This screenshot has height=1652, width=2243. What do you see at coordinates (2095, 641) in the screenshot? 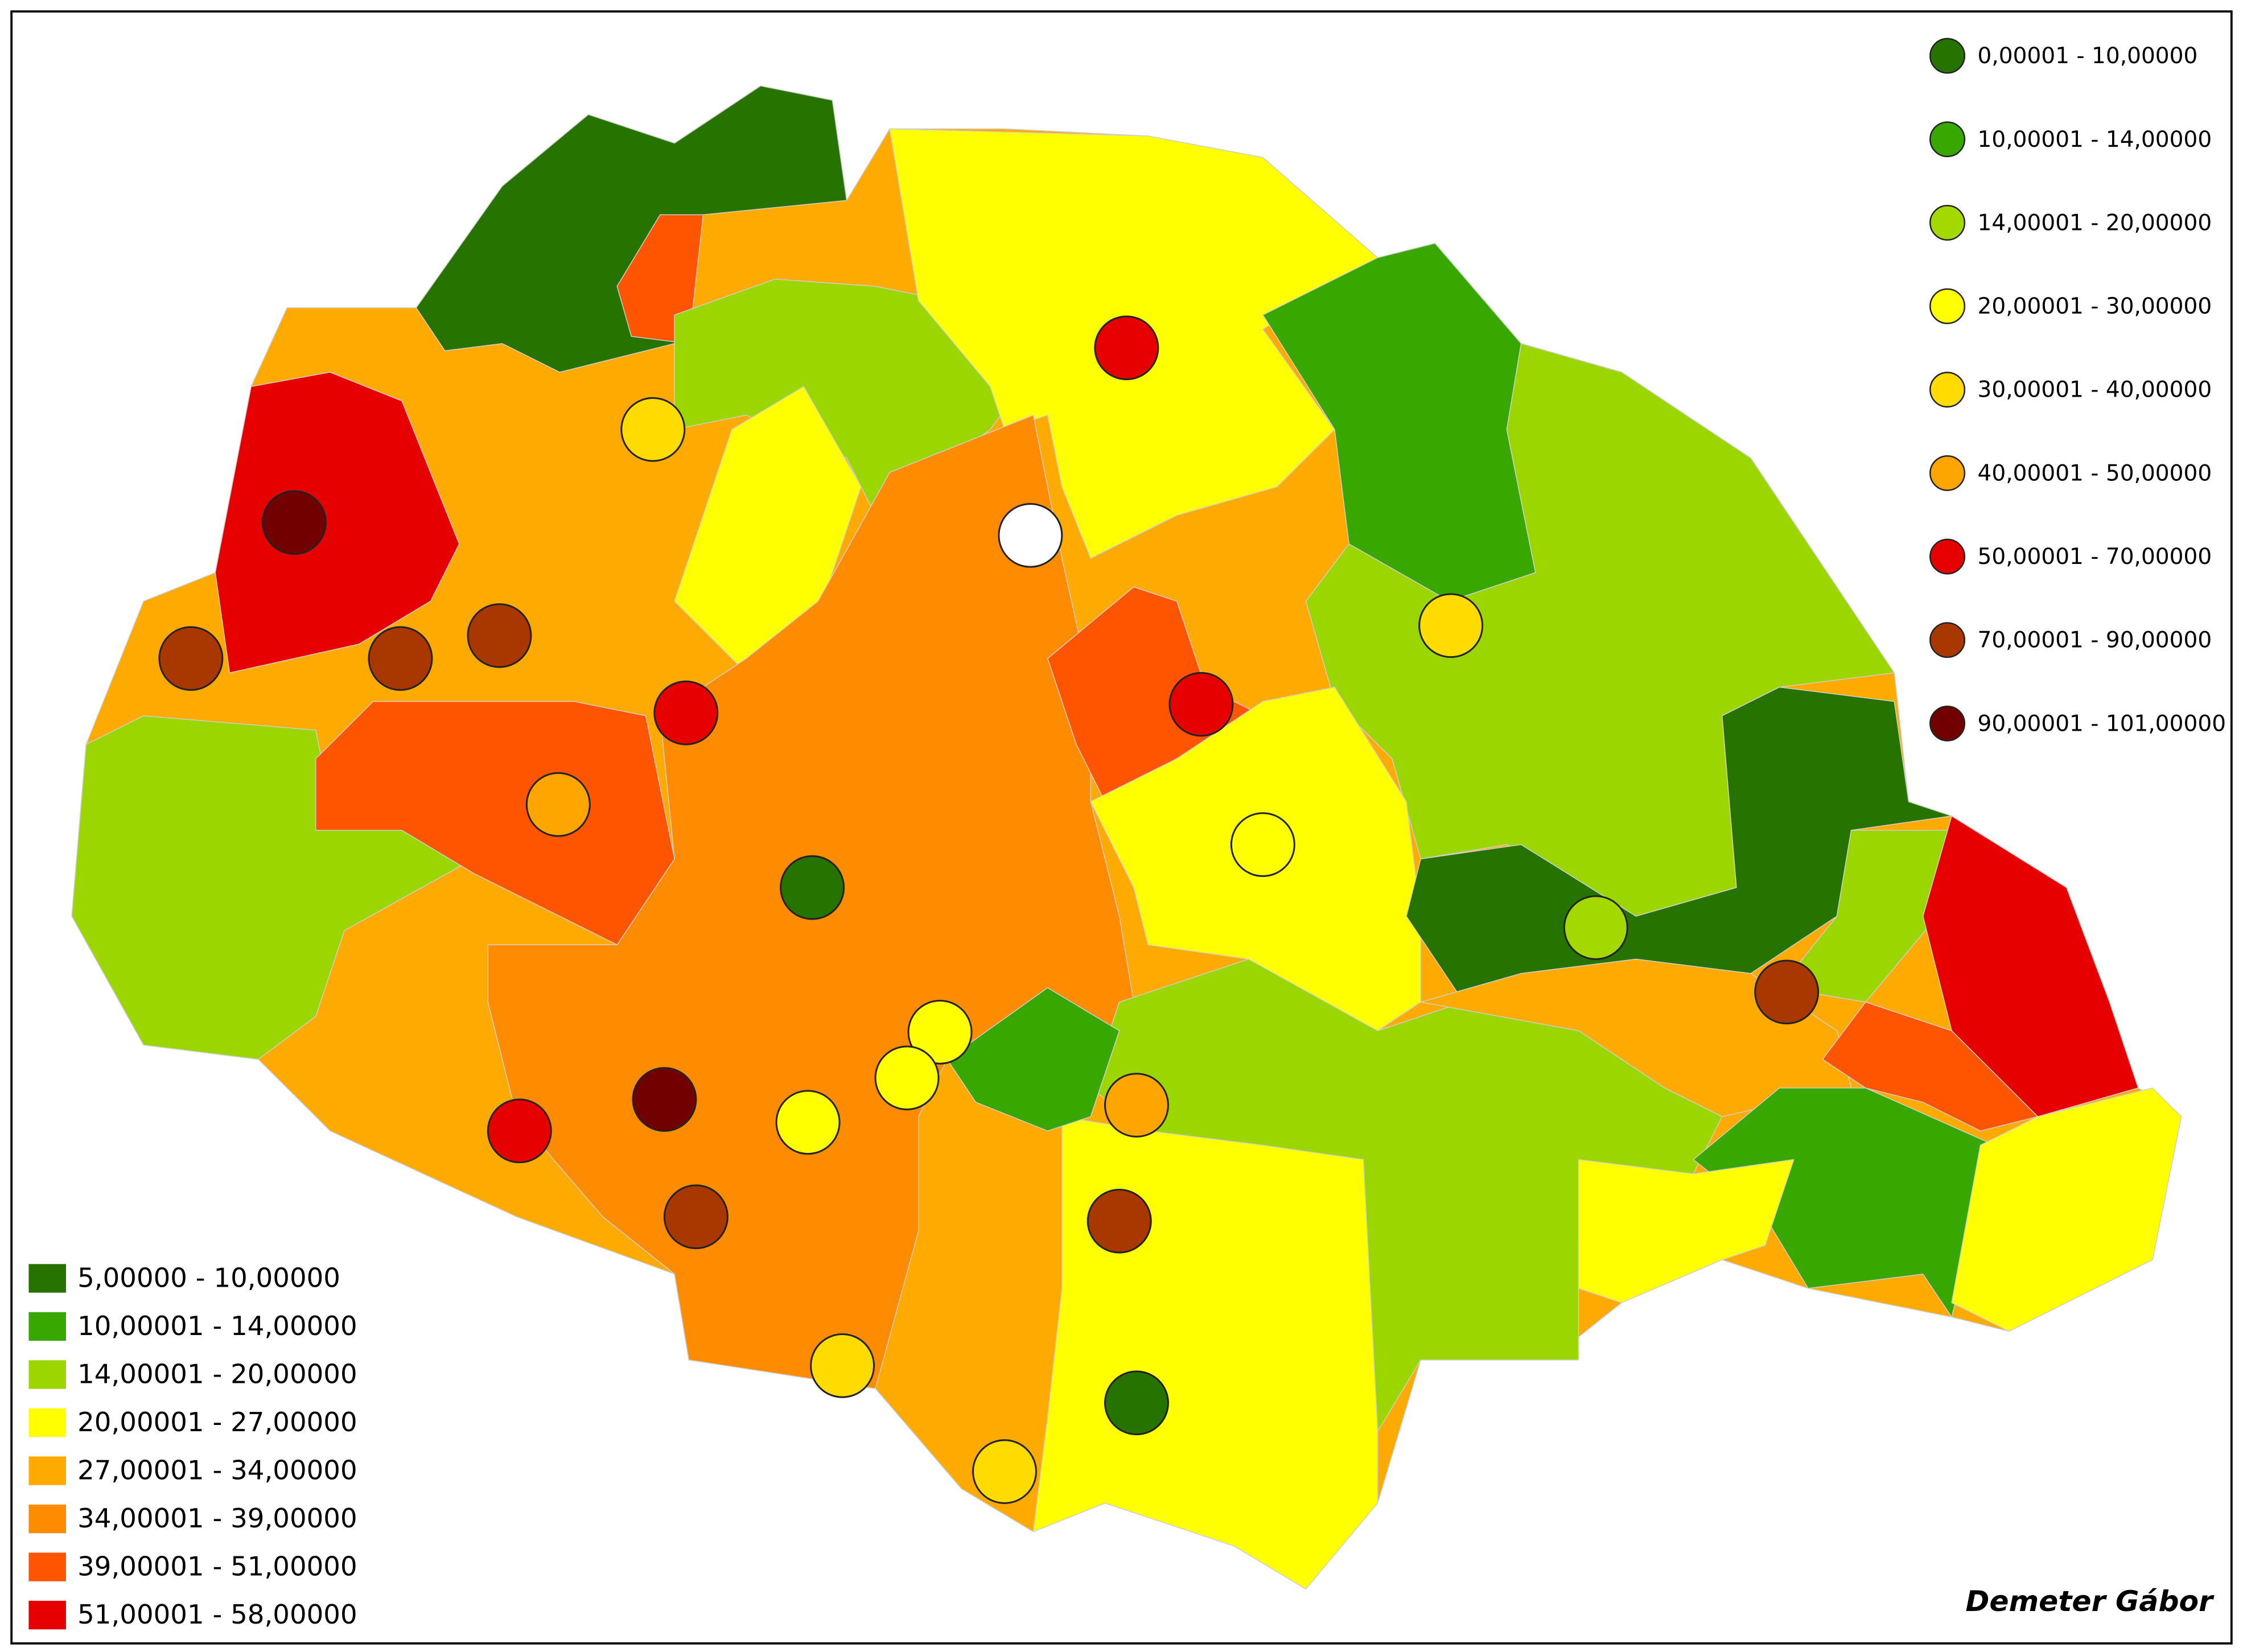
I see `legend-label: 70,00001 - 90,00000` at bounding box center [2095, 641].